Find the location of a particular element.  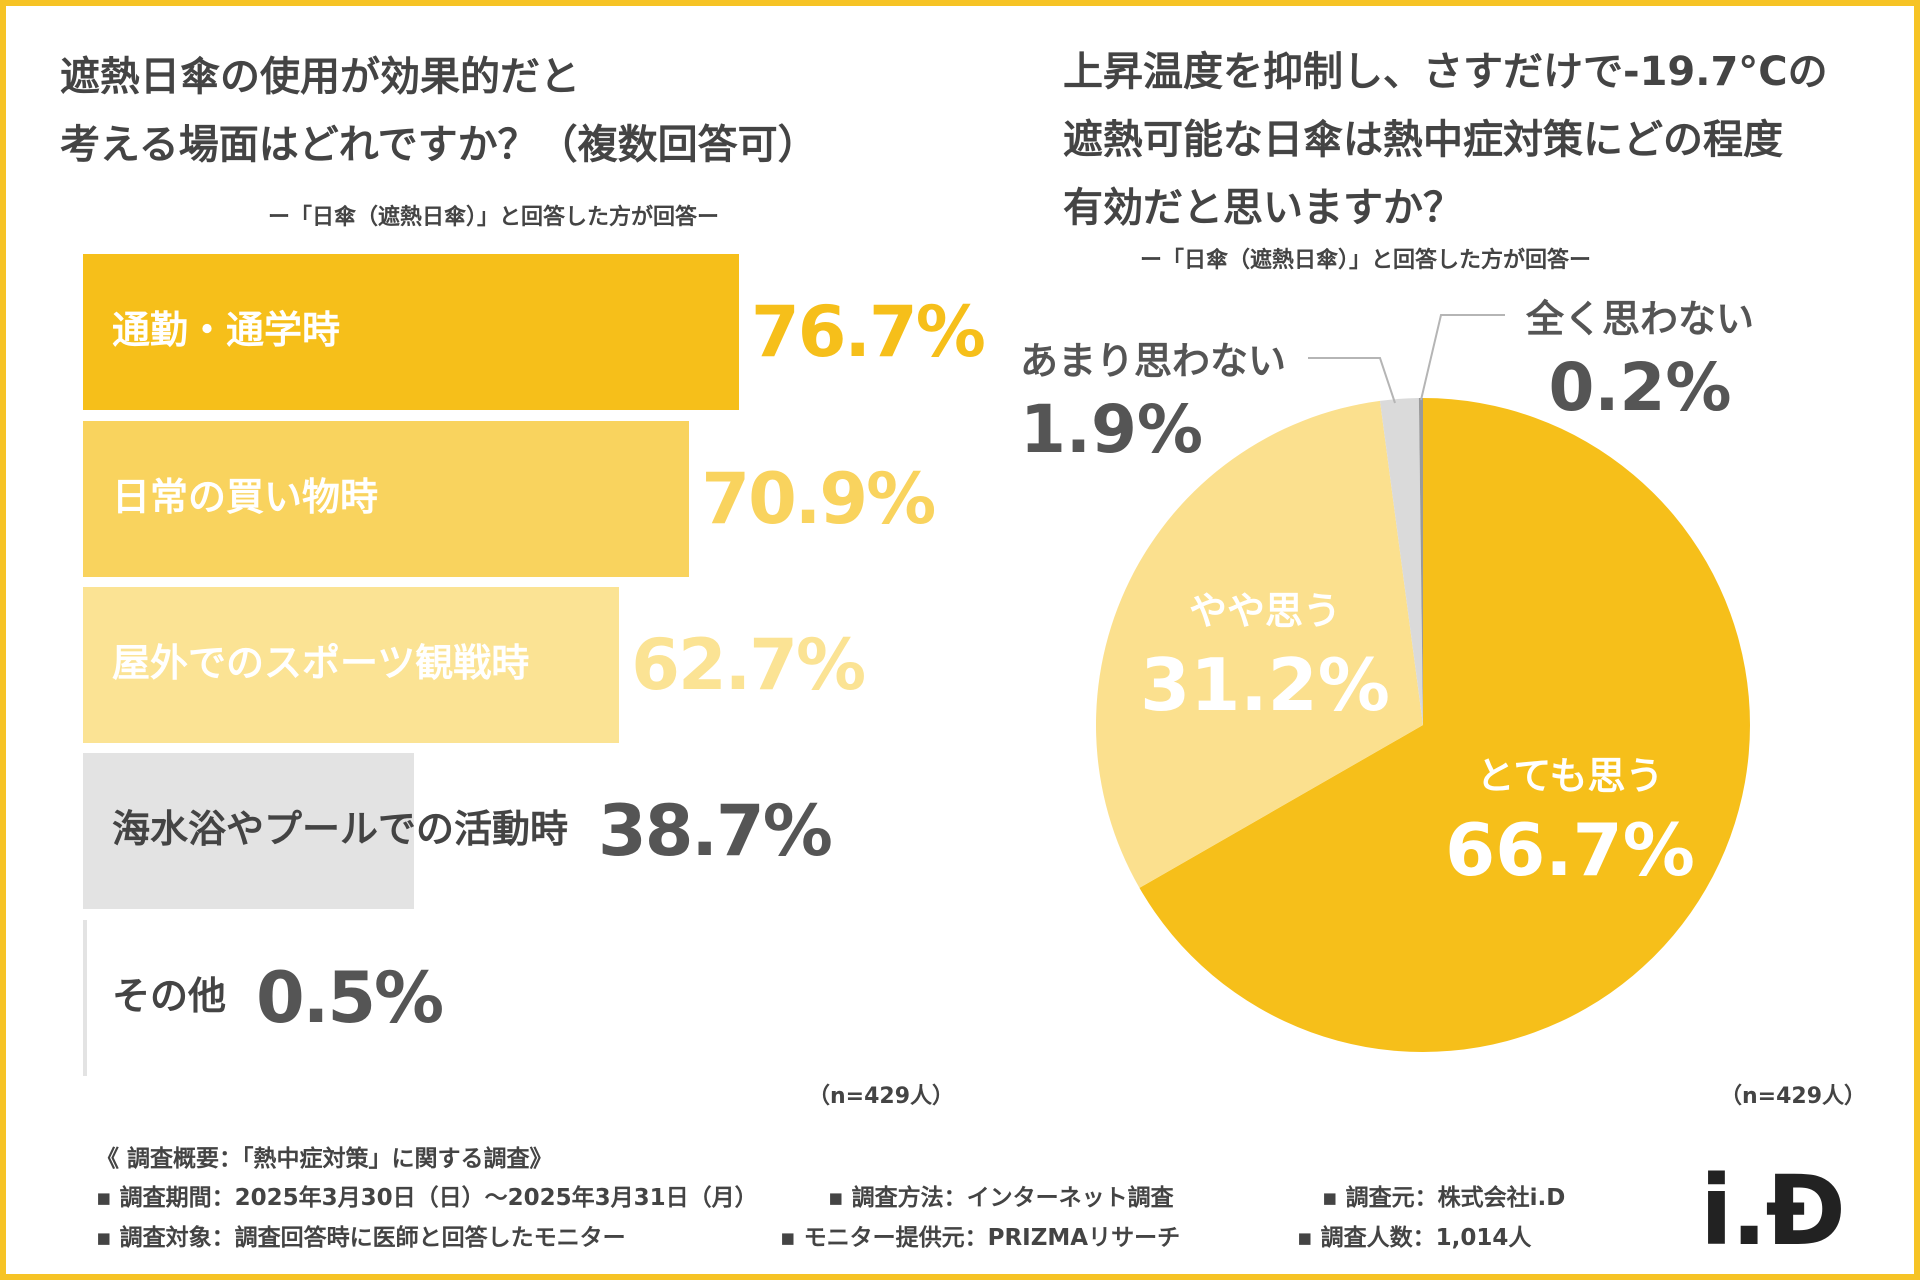

pie-category-somewhat: やや思う is located at coordinates (1264, 611).